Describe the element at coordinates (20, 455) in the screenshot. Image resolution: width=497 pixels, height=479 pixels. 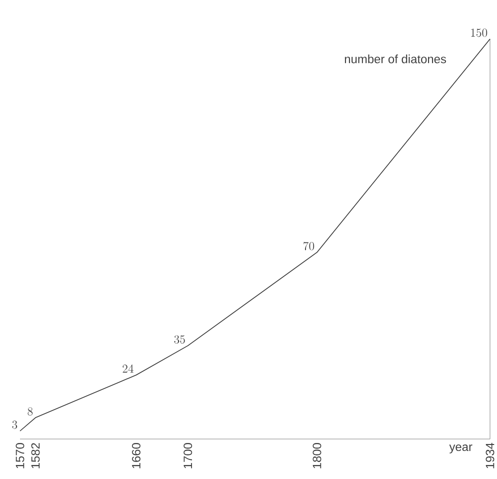
I see `x-tick-label: 1570` at that location.